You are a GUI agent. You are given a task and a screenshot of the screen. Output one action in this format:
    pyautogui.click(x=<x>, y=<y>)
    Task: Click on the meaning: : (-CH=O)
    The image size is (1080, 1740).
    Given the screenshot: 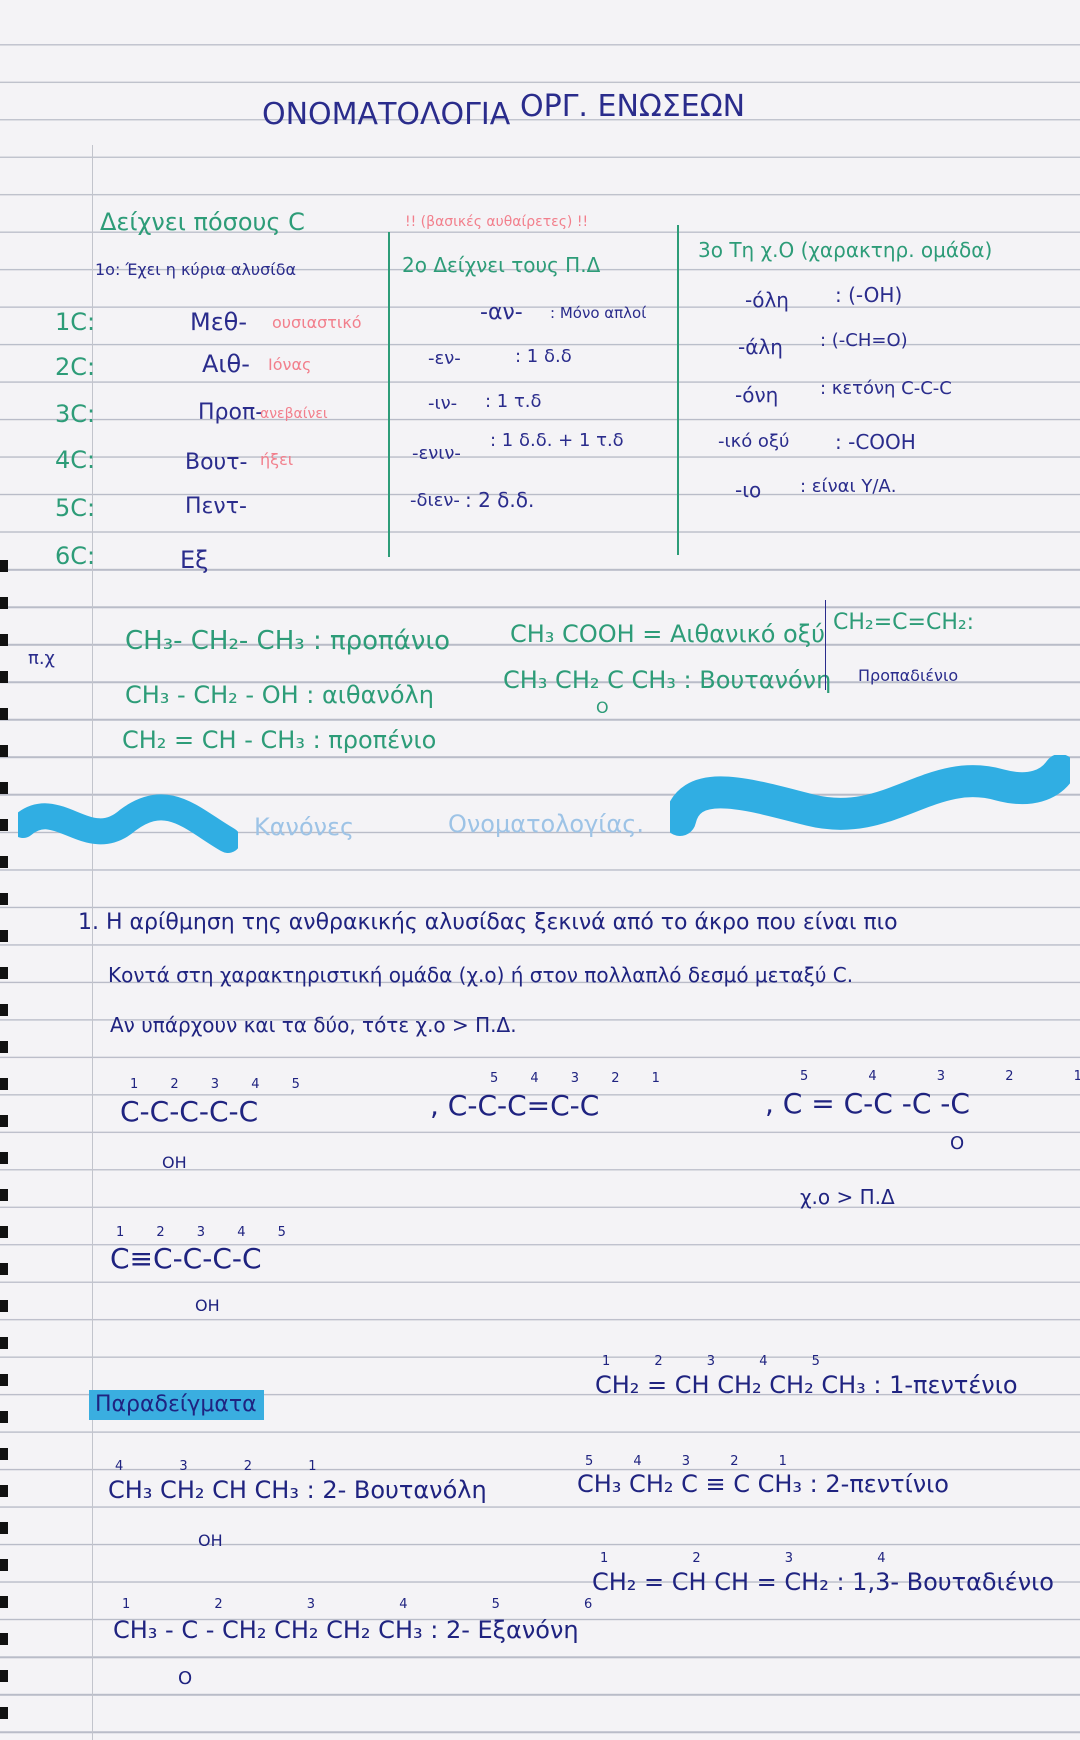 What is the action you would take?
    pyautogui.click(x=864, y=340)
    